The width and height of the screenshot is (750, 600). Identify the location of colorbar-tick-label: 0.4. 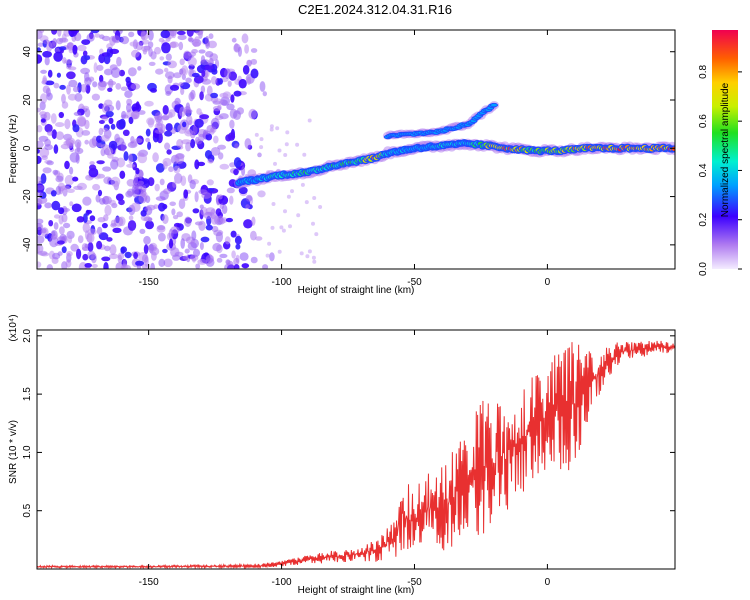
(703, 170).